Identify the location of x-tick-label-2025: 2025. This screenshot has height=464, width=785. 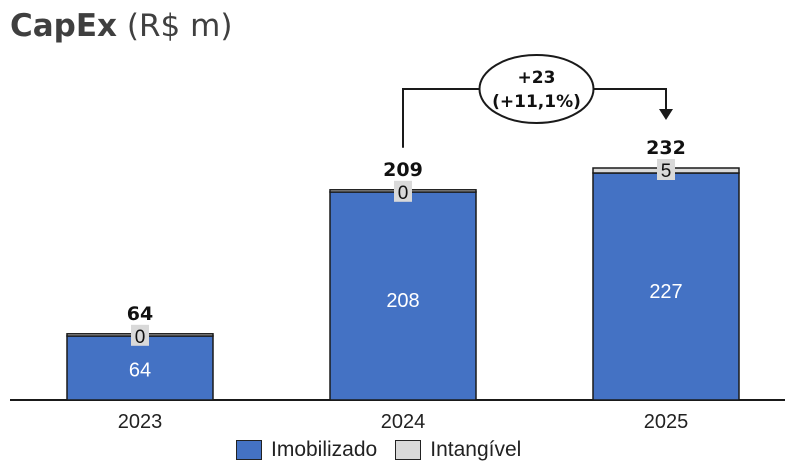
(666, 422).